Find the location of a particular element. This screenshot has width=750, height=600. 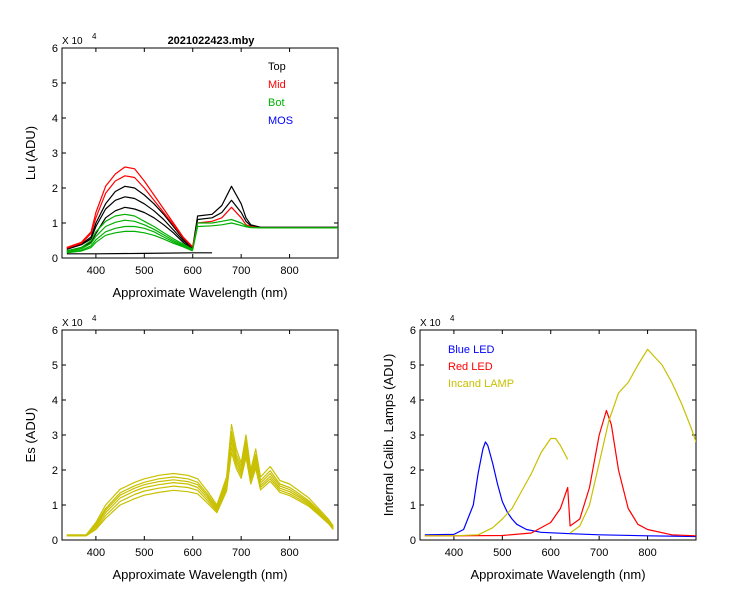

legend-item: Blue LED is located at coordinates (471, 350).